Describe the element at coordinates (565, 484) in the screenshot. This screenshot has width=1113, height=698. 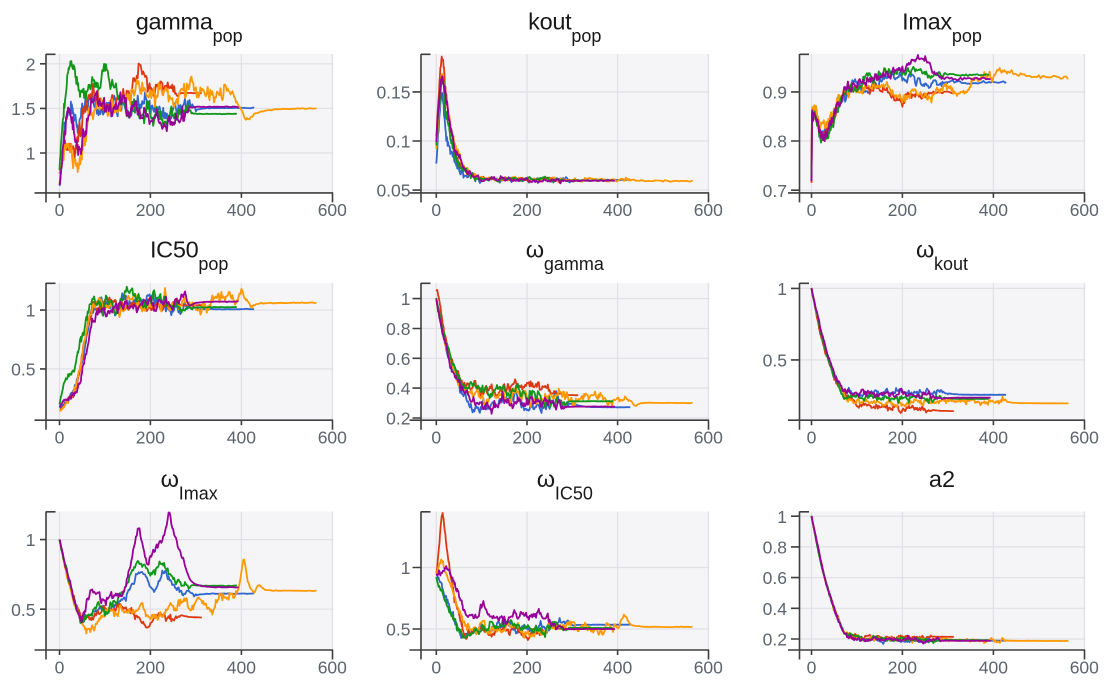
I see `svg-text: ωIC50` at that location.